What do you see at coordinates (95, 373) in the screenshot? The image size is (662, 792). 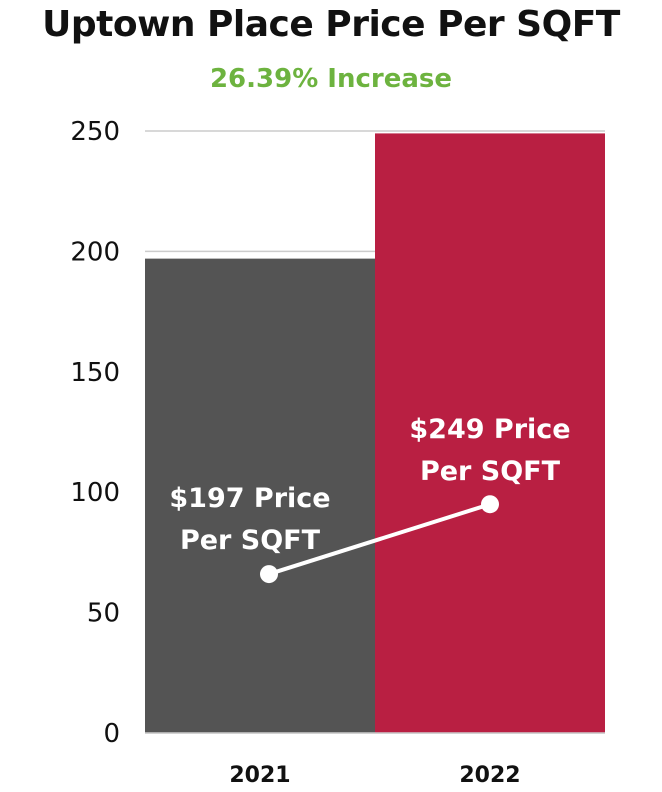 I see `y-tick-label: 150` at bounding box center [95, 373].